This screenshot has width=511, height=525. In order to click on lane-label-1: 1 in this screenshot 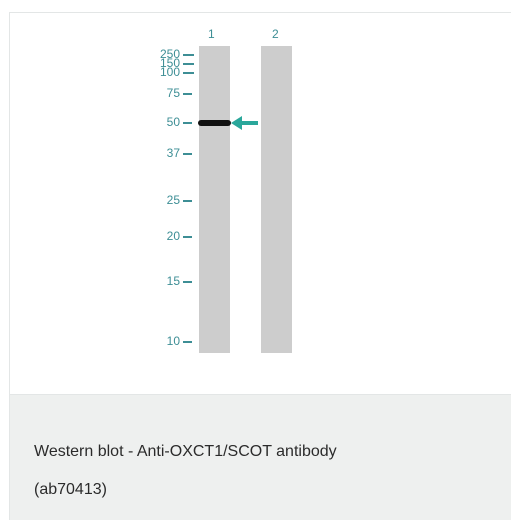, I will do `click(211, 34)`.